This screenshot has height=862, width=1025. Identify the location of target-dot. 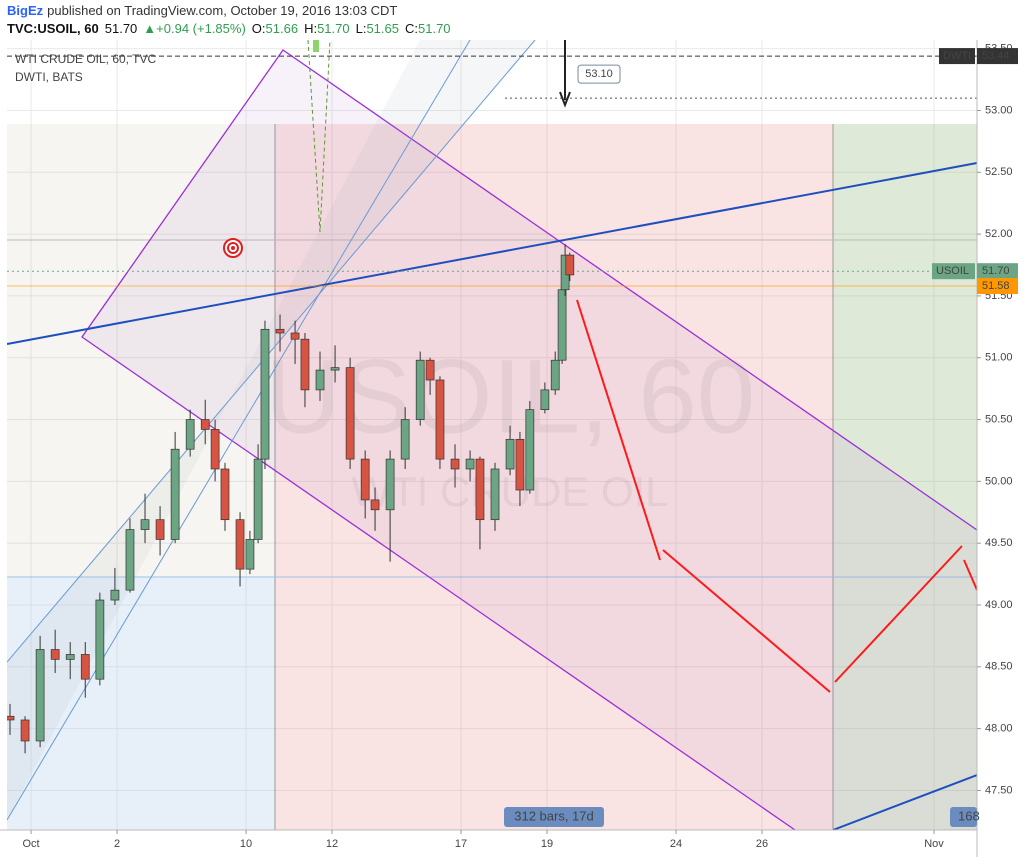
(233, 248).